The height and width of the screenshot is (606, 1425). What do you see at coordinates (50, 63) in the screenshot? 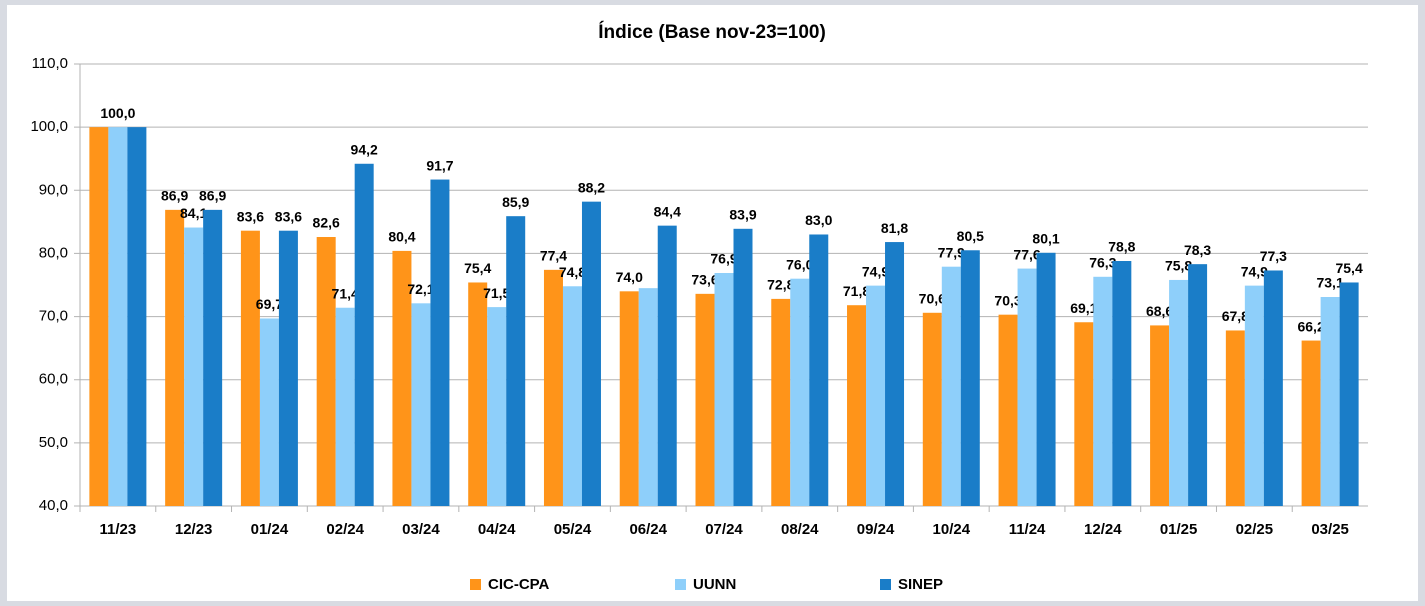
I see `y-tick-label: 110,0` at bounding box center [50, 63].